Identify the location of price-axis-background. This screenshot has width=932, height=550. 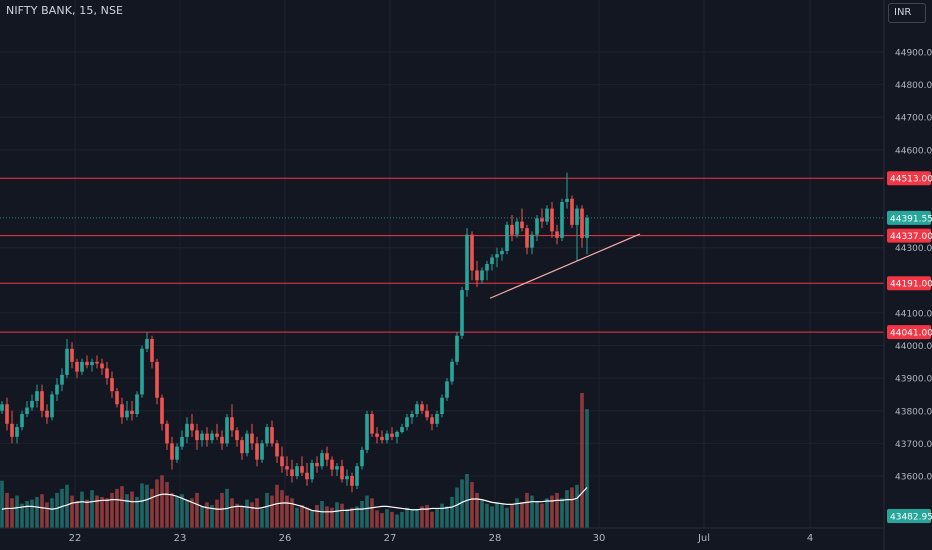
(908, 275).